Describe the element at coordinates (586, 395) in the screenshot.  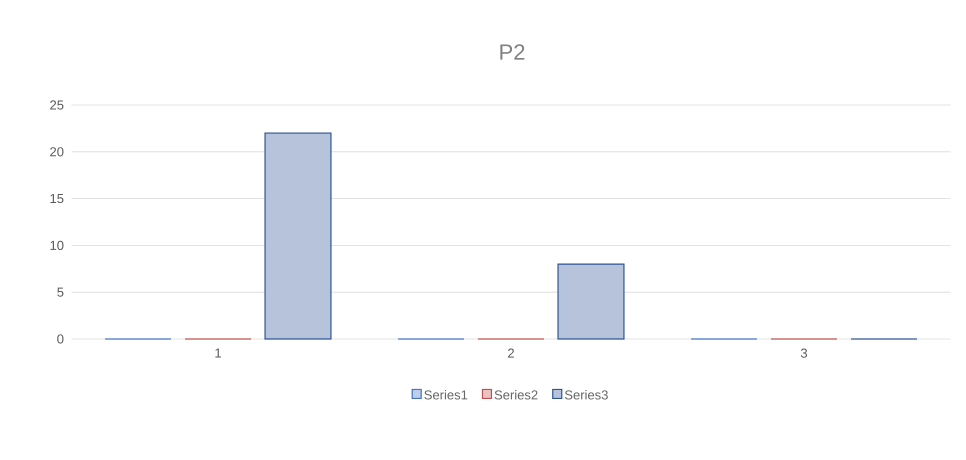
I see `legend-label: Series3` at that location.